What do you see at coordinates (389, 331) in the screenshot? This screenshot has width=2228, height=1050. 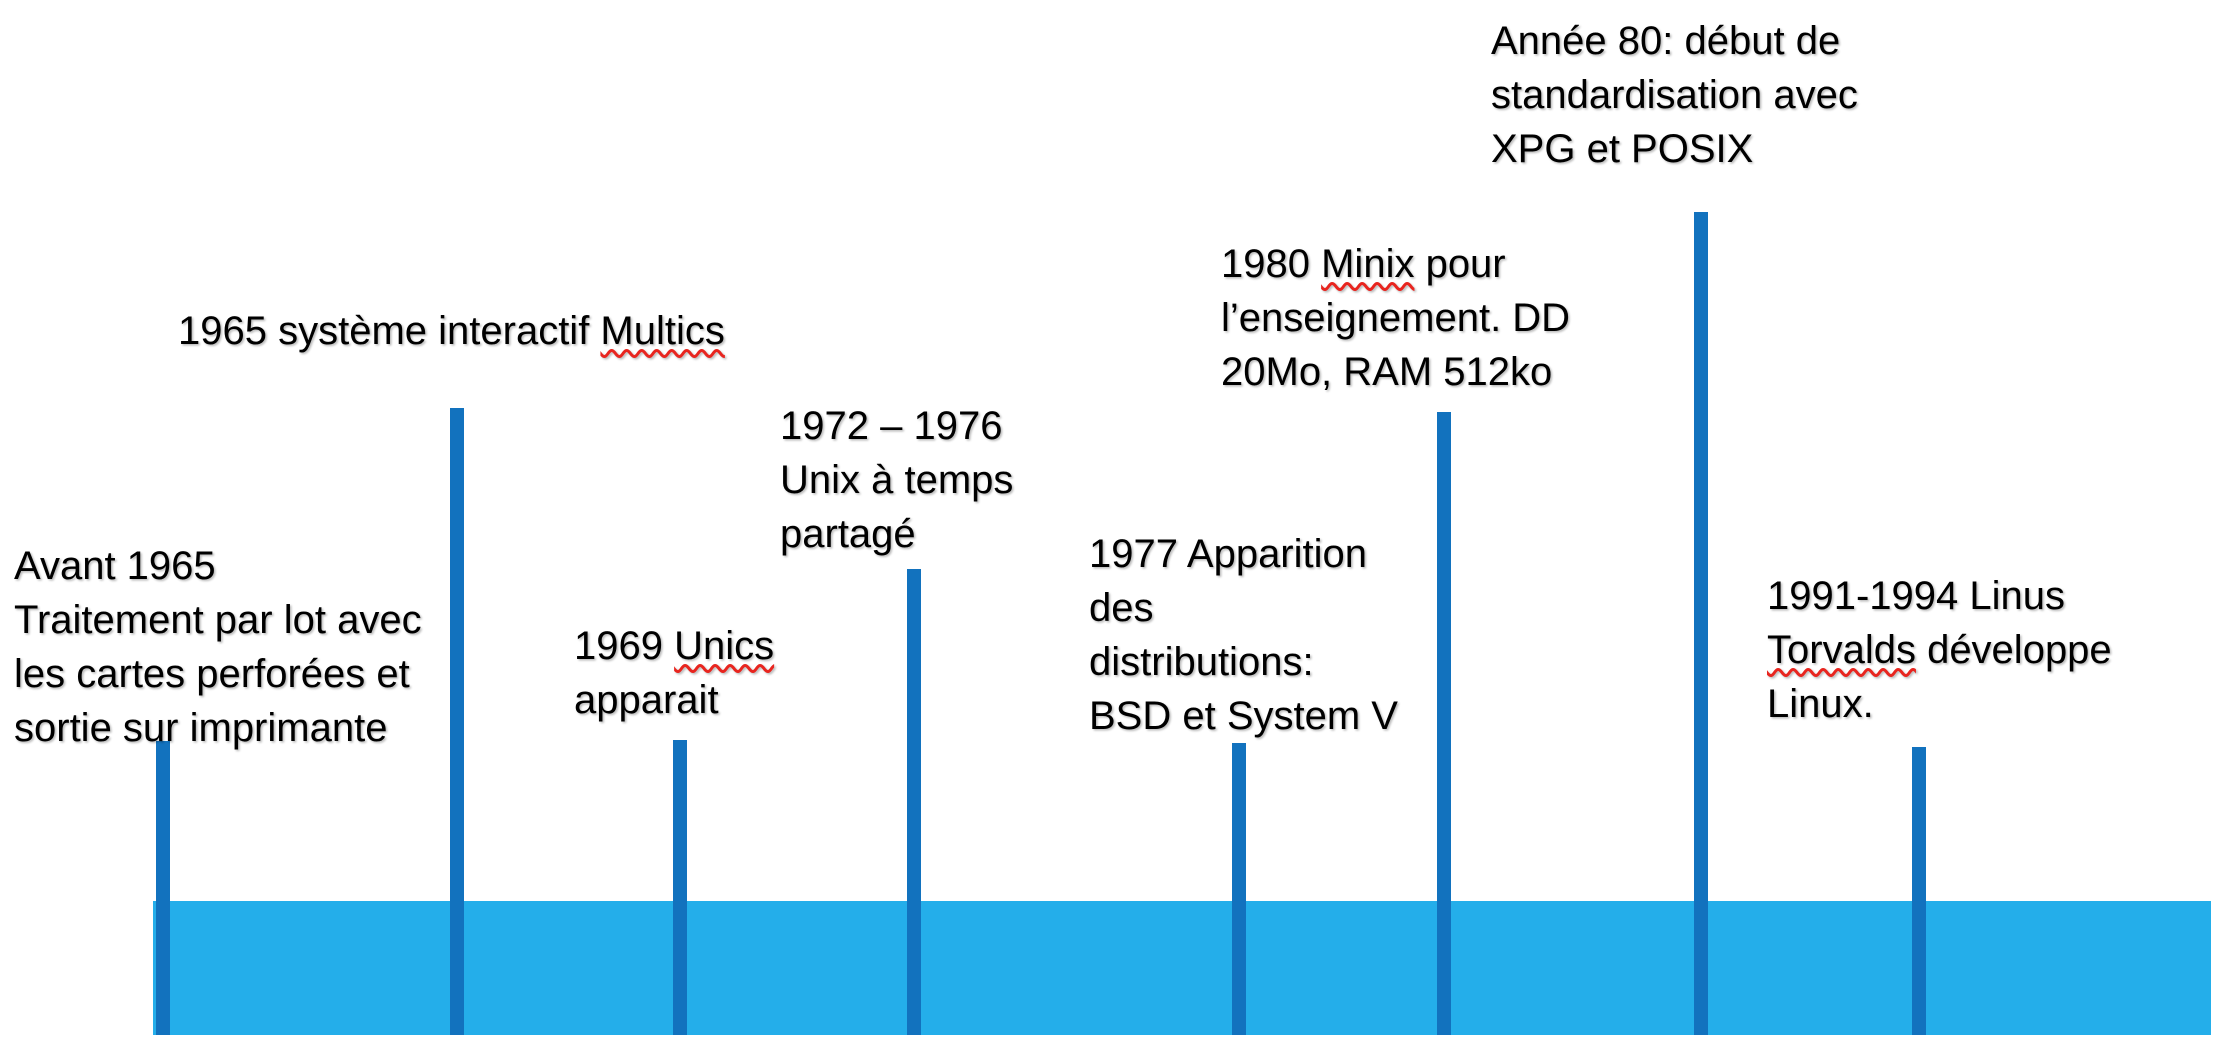 I see `label-text: 1965 système interactif` at bounding box center [389, 331].